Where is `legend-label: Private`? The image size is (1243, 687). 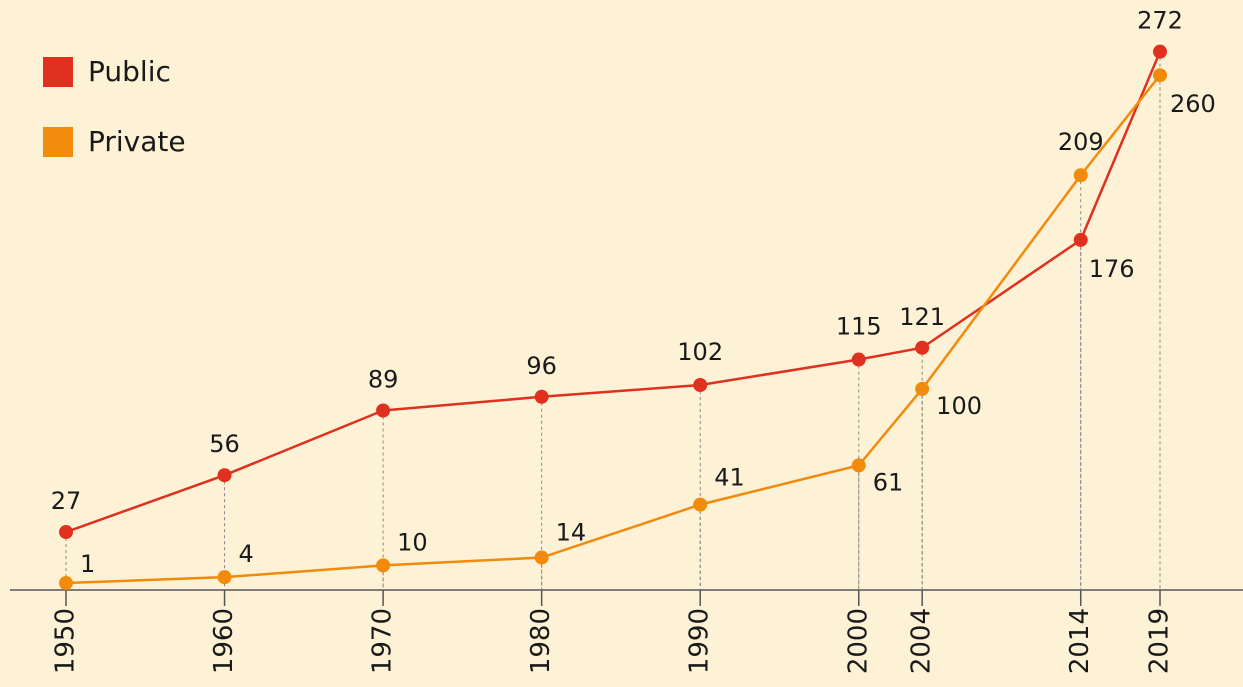 legend-label: Private is located at coordinates (137, 141).